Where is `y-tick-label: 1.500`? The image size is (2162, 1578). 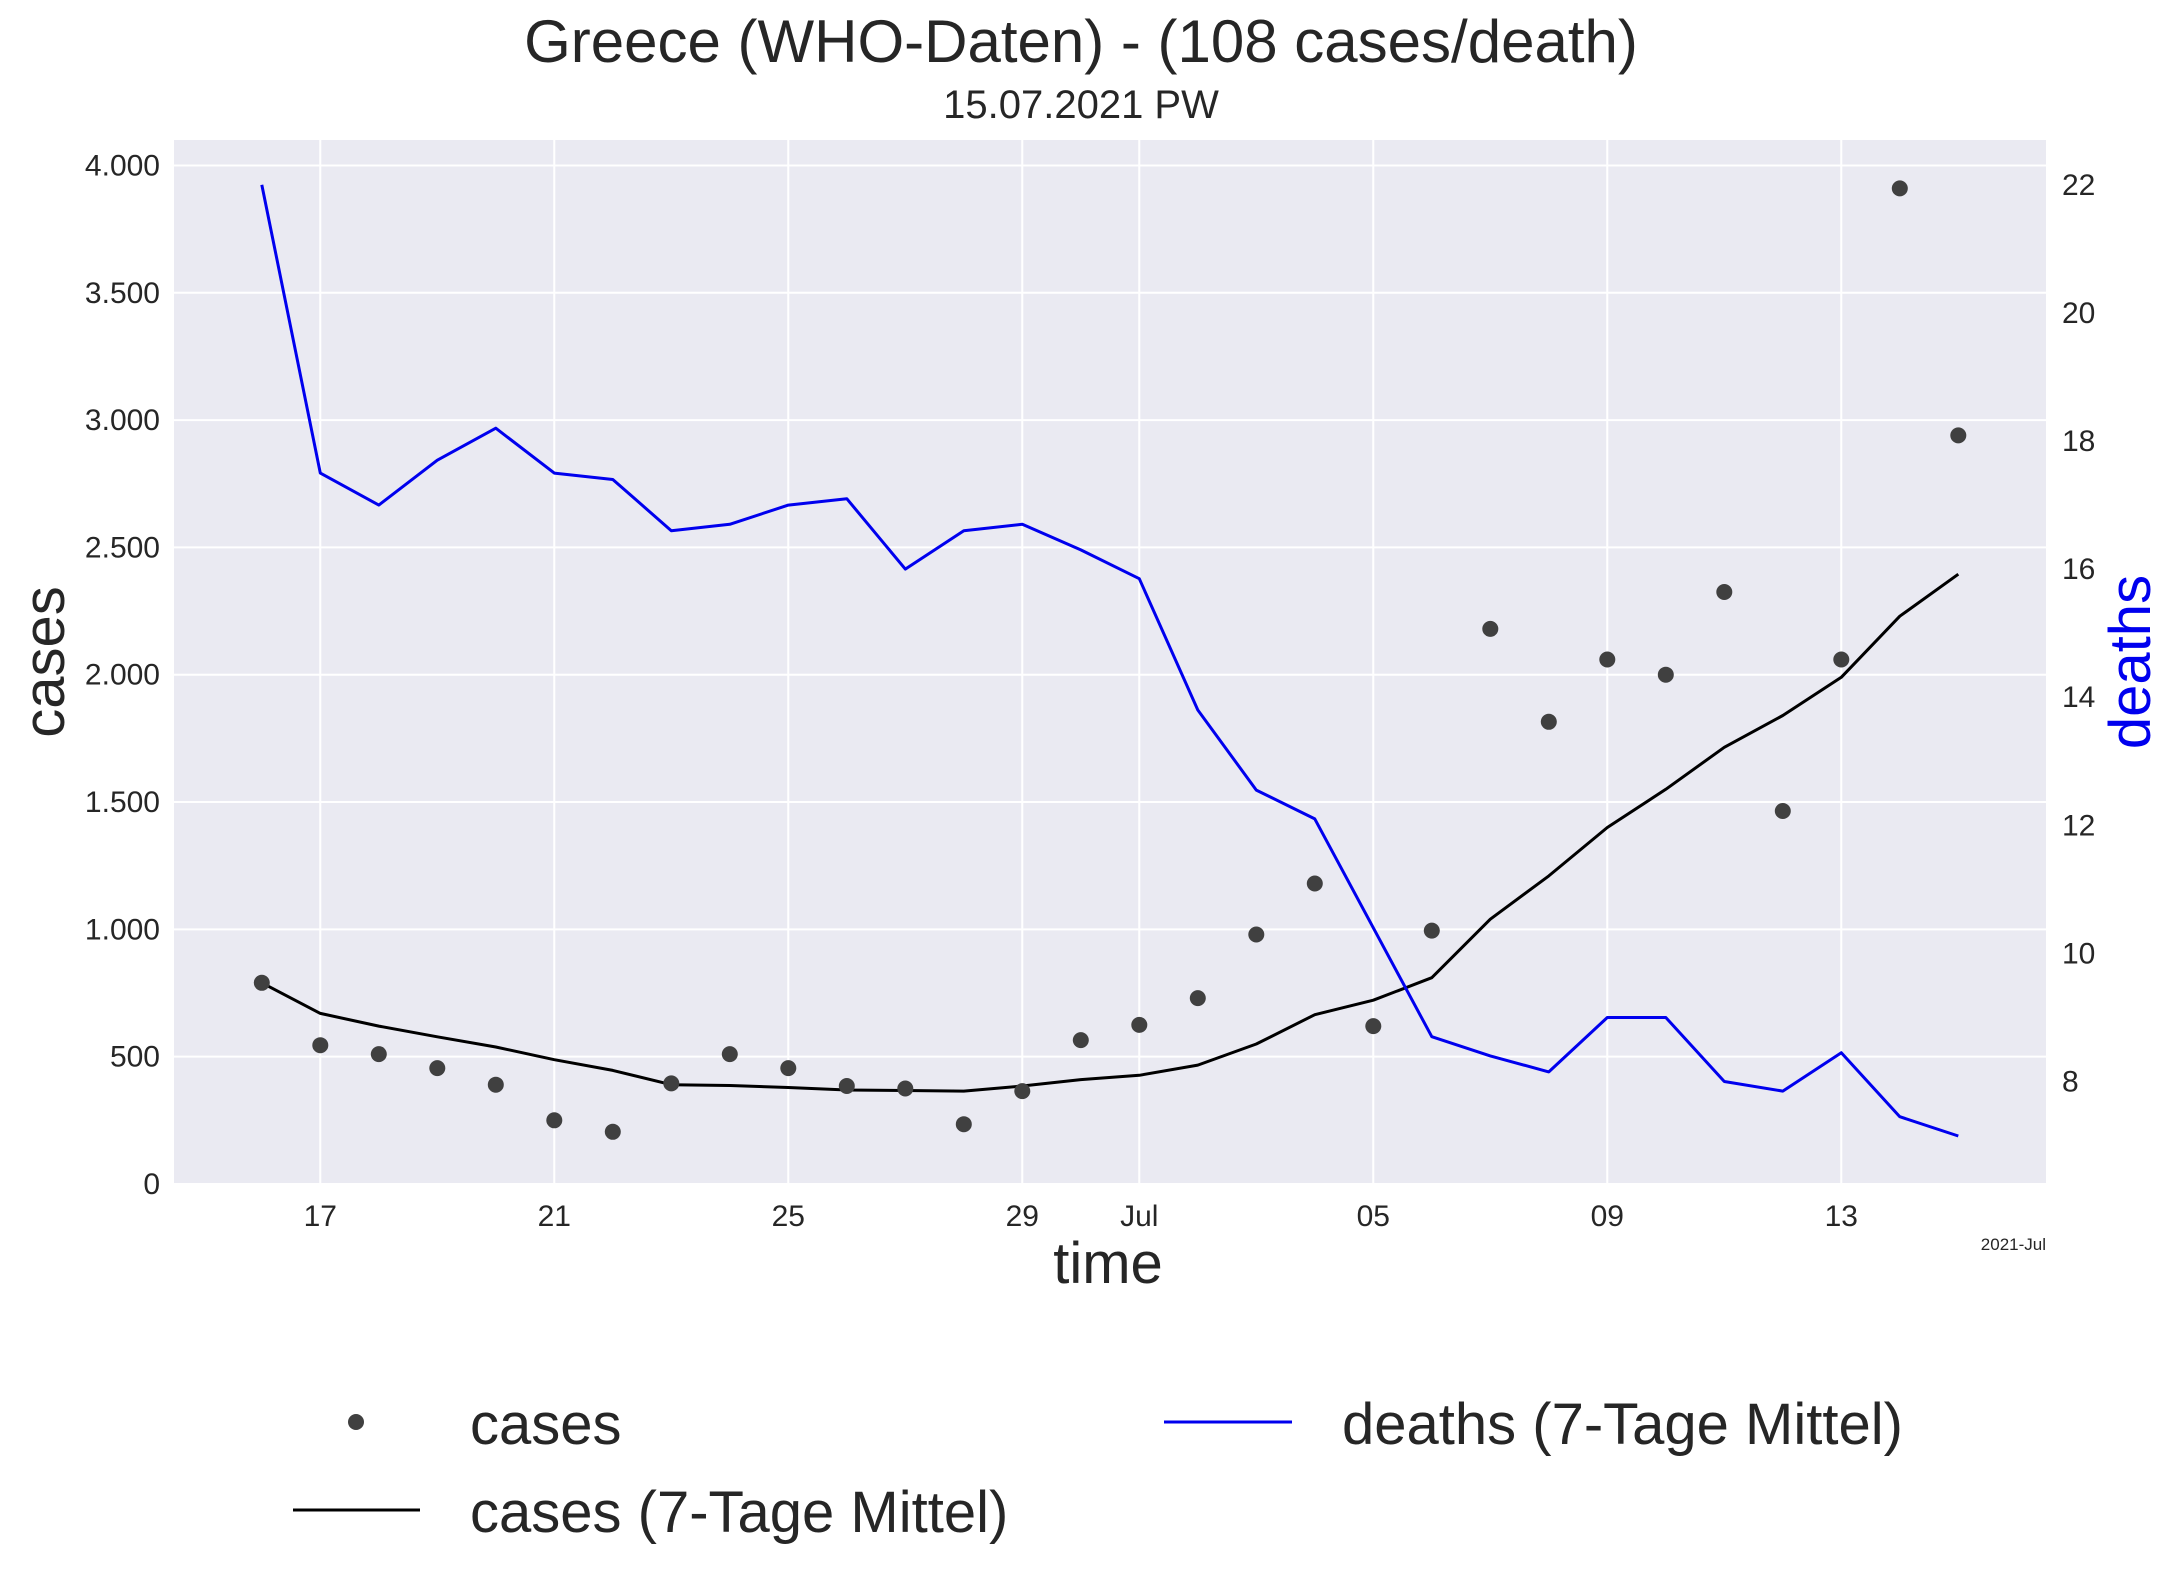
y-tick-label: 1.500 is located at coordinates (122, 802).